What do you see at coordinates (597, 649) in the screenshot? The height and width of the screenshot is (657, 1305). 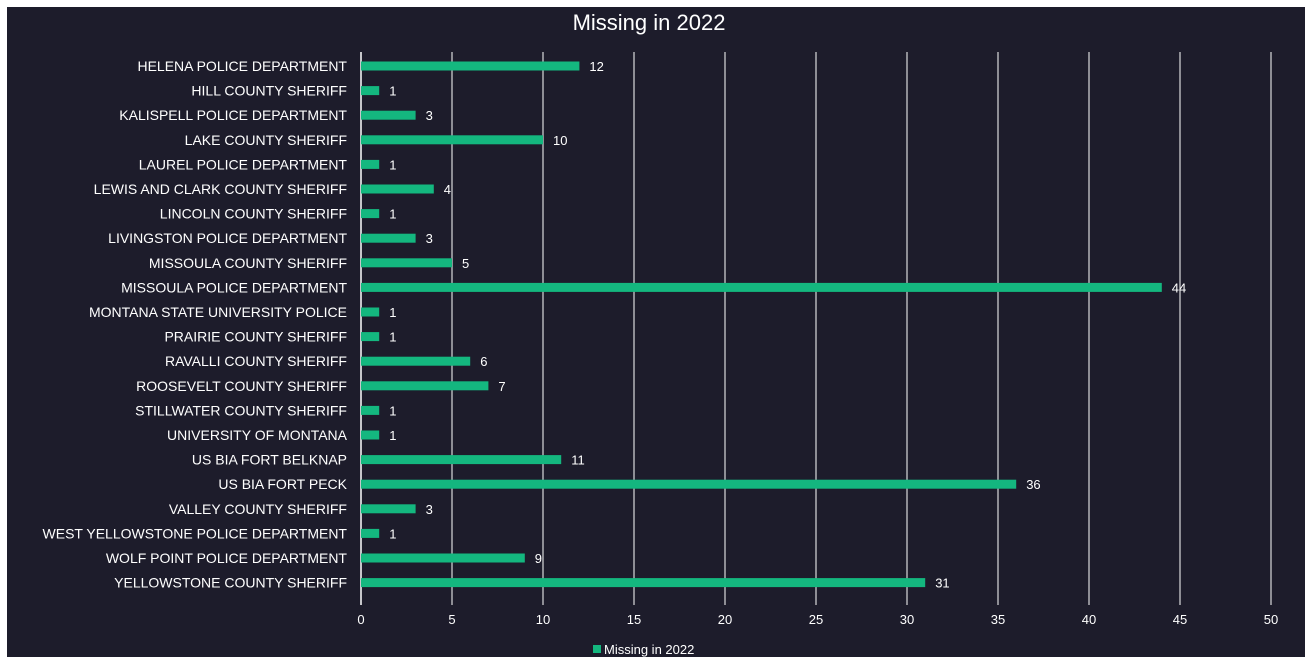 I see `legend-swatch` at bounding box center [597, 649].